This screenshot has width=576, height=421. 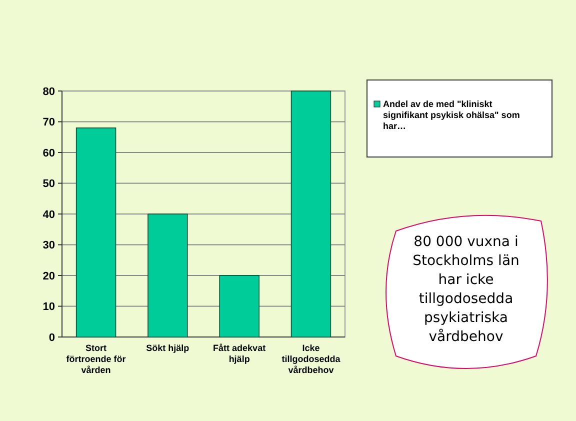 What do you see at coordinates (96, 359) in the screenshot?
I see `x-tick-label: Stort förtroende för vården` at bounding box center [96, 359].